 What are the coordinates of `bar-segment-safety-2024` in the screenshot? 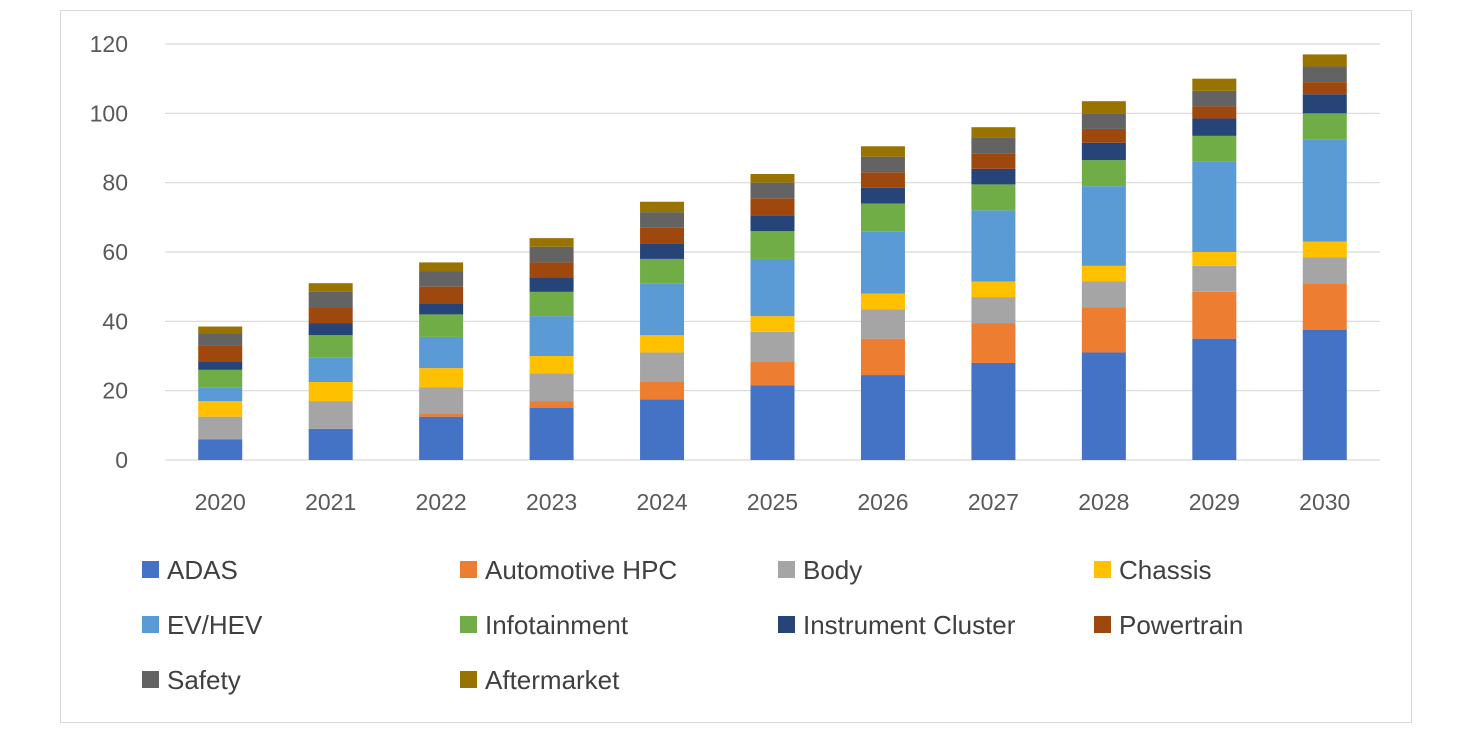 It's located at (662, 220).